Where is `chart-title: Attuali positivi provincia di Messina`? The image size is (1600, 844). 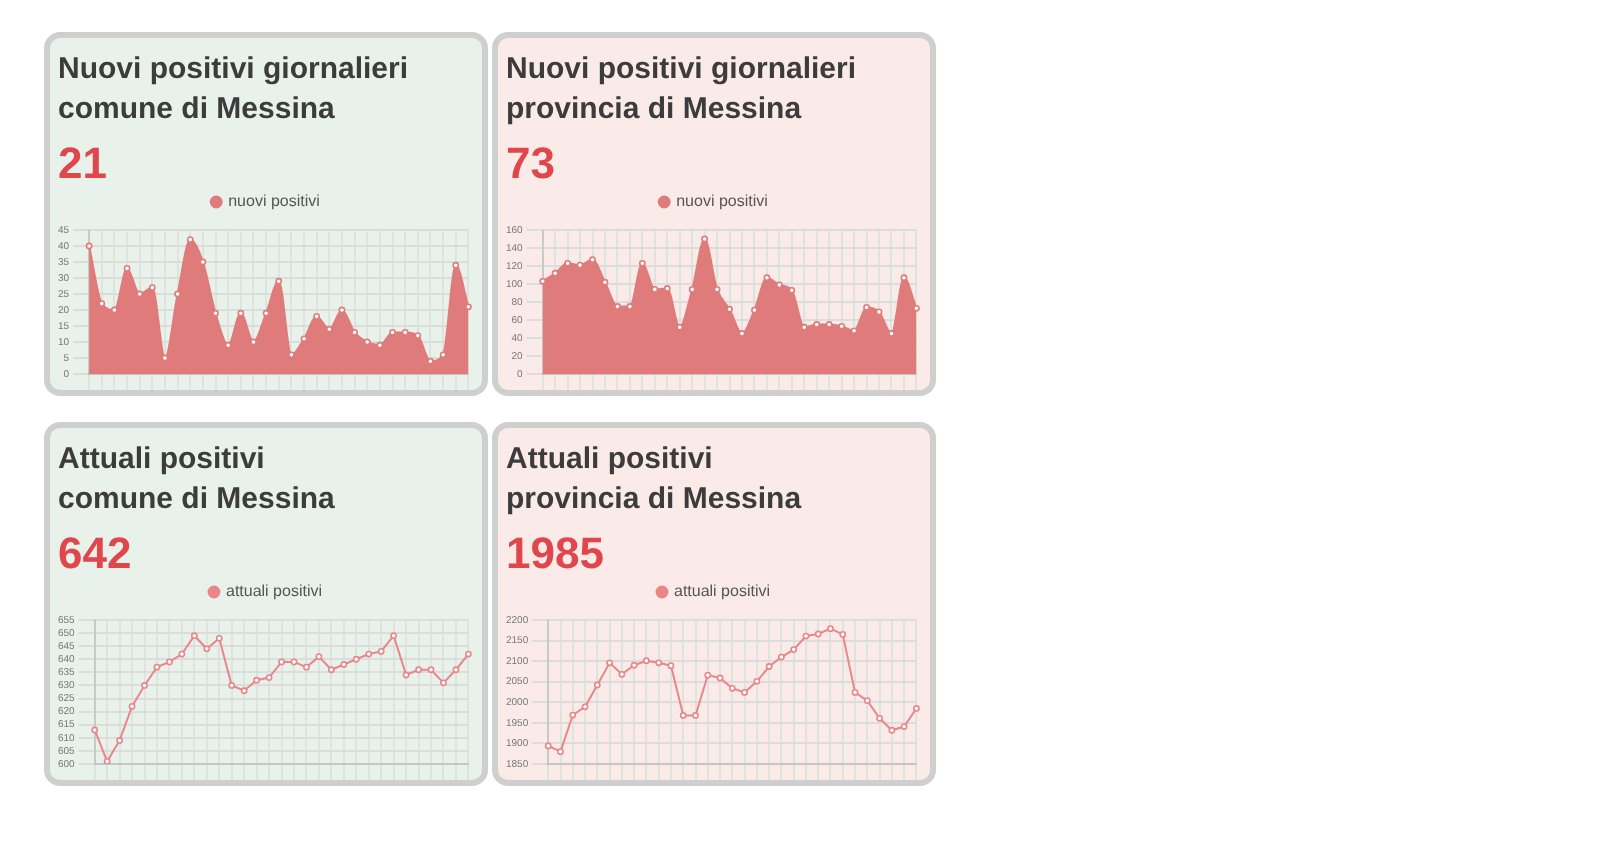 chart-title: Attuali positivi provincia di Messina is located at coordinates (654, 480).